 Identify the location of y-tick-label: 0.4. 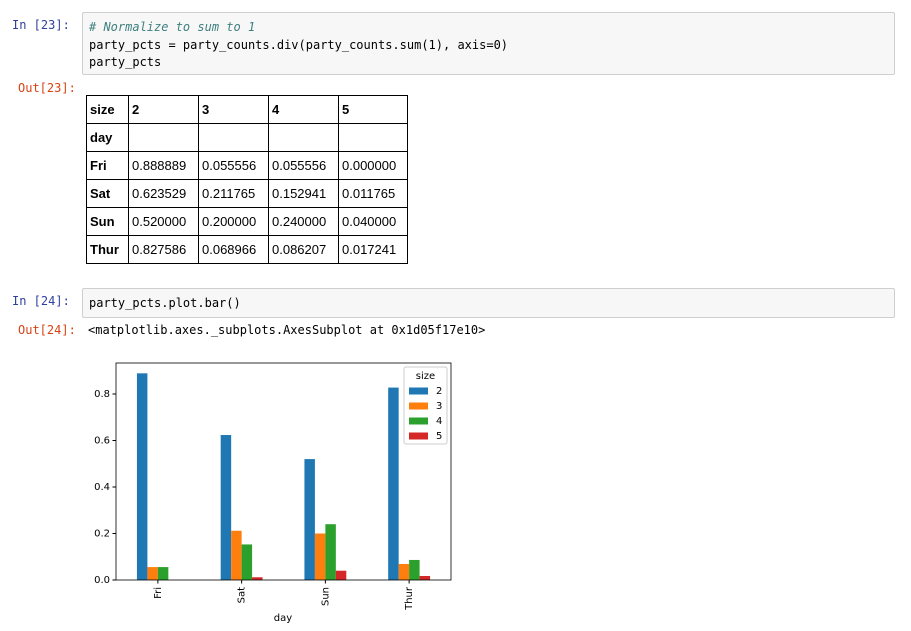
(102, 487).